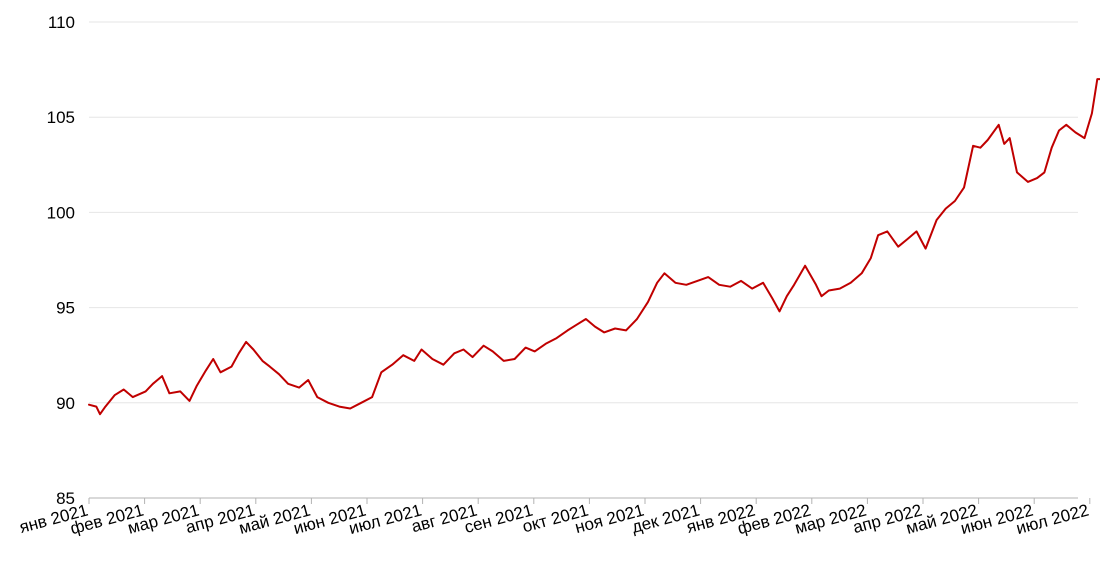  I want to click on y-tick-label: 100, so click(61, 212).